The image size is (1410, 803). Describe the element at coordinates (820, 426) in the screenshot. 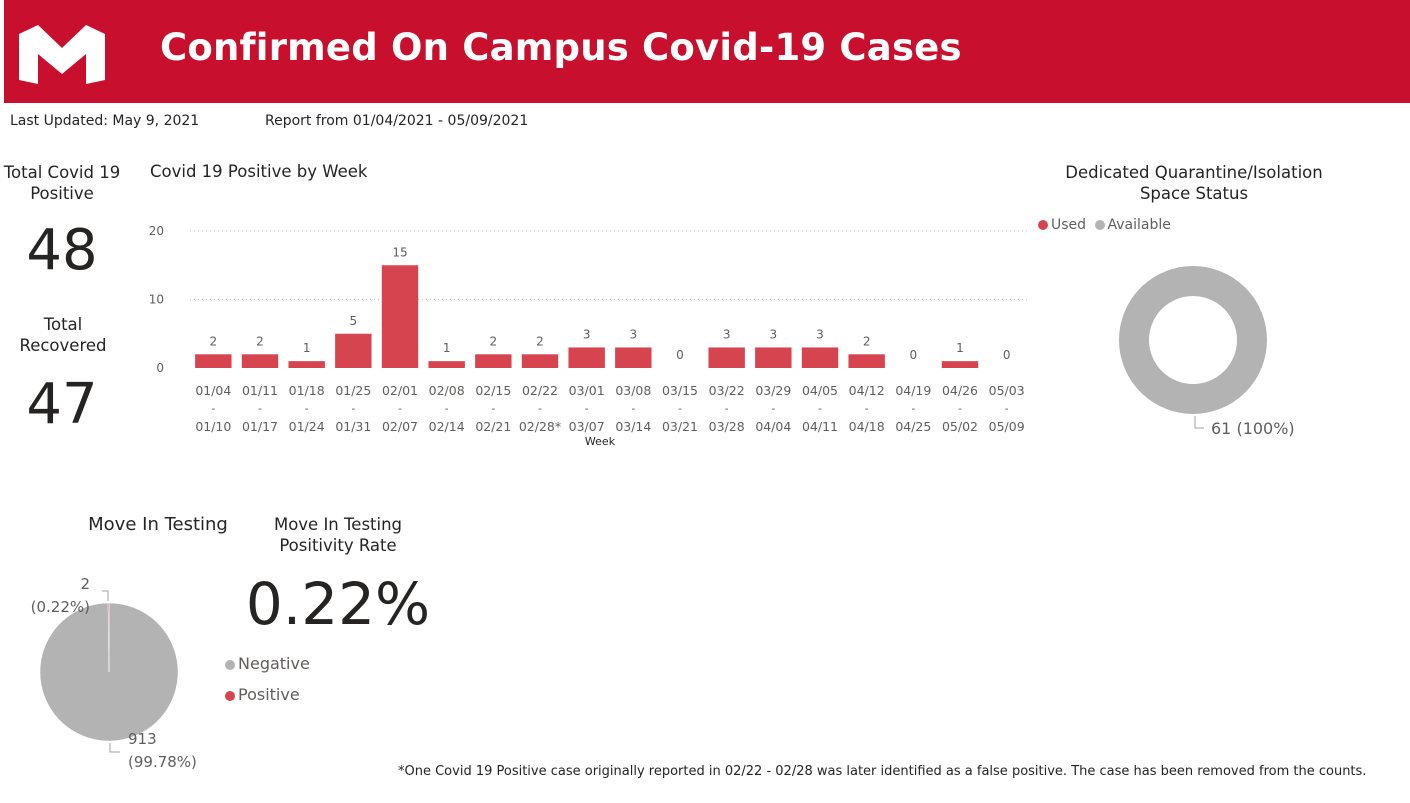

I see `x-tick-label: 04/11` at that location.